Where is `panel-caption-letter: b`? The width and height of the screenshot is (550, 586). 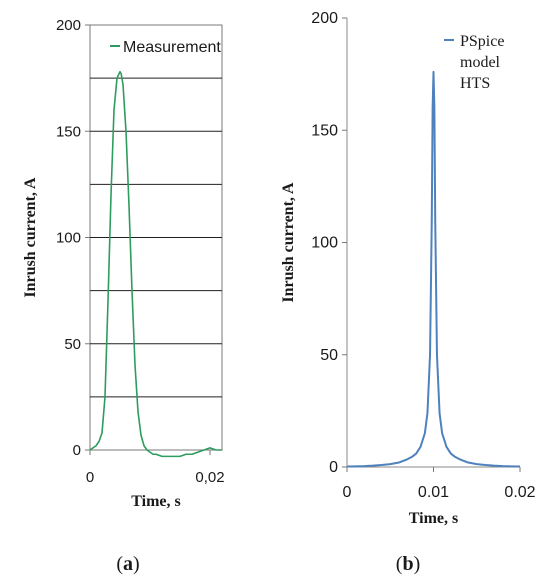 panel-caption-letter: b is located at coordinates (407, 564).